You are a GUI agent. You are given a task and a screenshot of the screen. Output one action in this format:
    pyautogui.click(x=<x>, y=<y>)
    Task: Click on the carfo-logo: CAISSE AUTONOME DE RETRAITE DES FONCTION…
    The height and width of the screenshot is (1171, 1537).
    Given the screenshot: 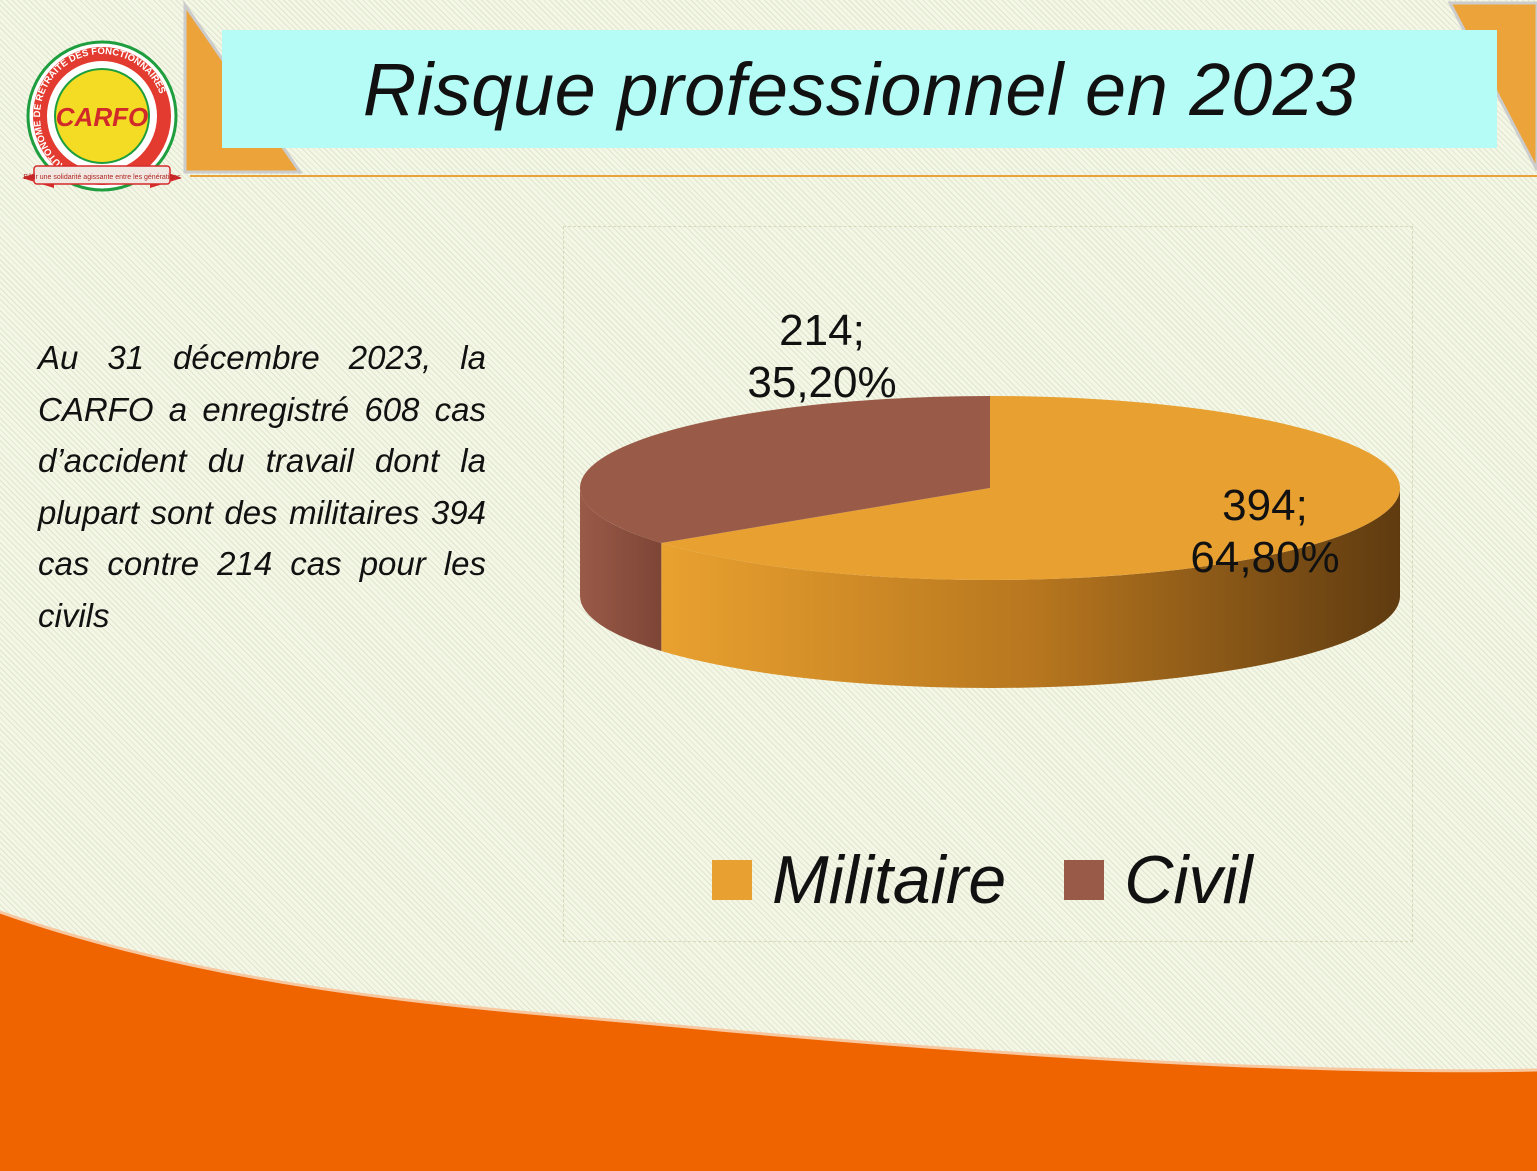 What is the action you would take?
    pyautogui.click(x=102, y=116)
    